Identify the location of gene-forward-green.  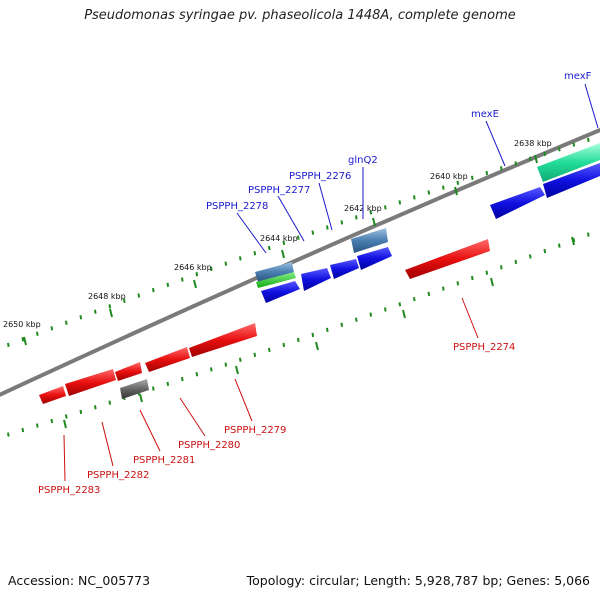
(276, 280).